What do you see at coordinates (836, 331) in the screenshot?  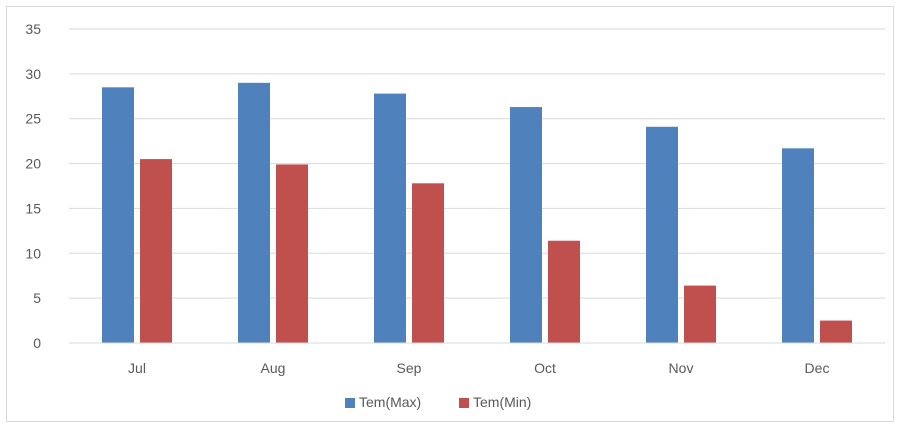 I see `bar-tem-min-dec` at bounding box center [836, 331].